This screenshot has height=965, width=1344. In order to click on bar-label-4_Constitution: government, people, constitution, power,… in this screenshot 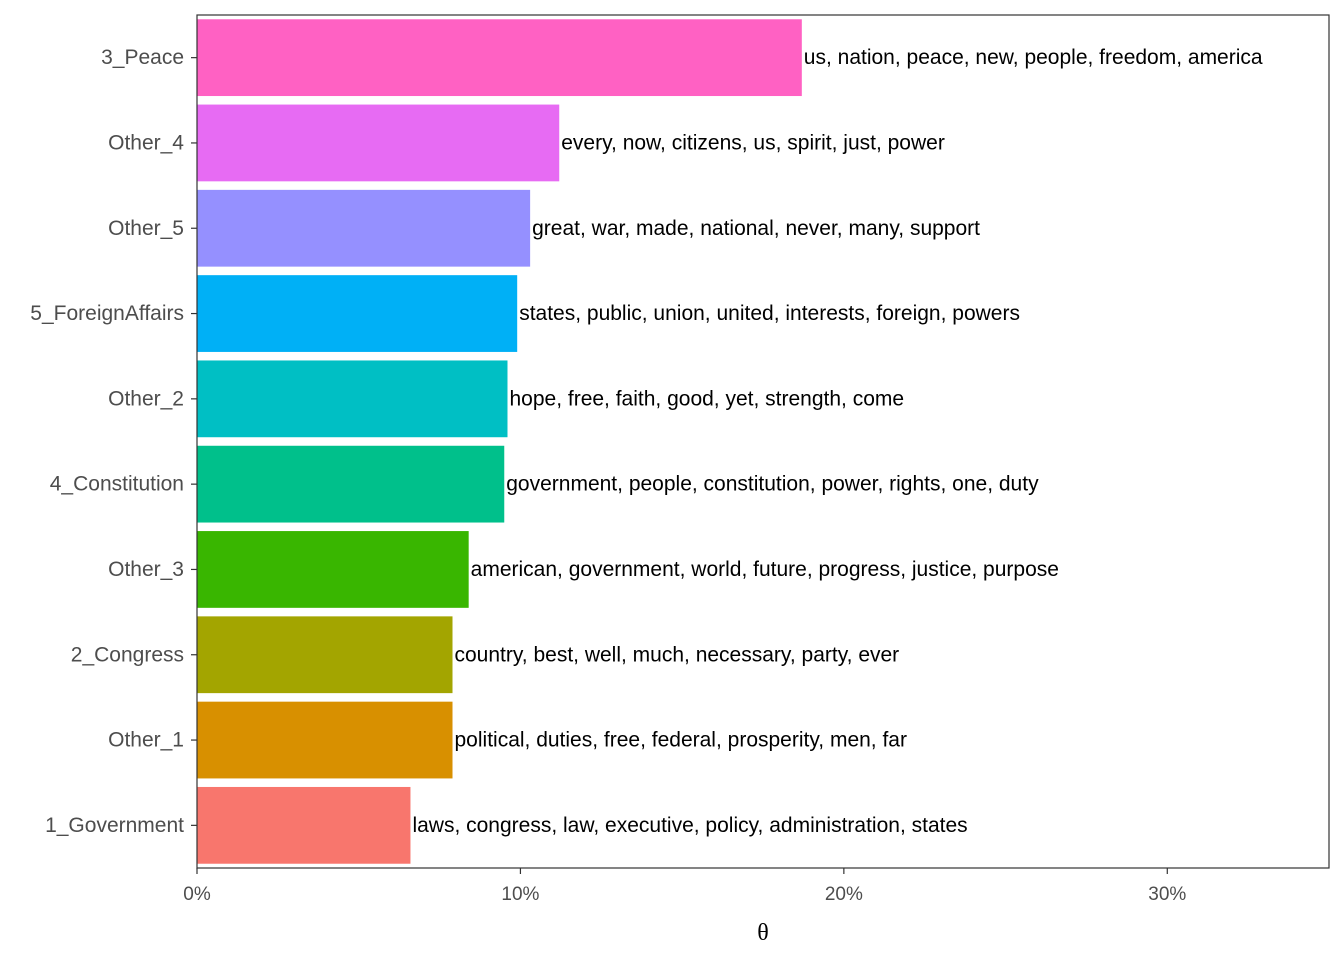, I will do `click(772, 484)`.